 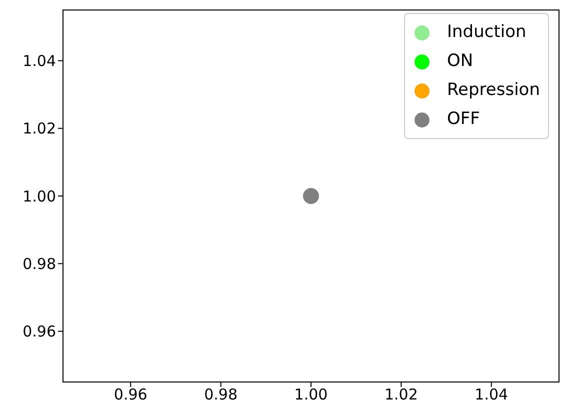 What do you see at coordinates (311, 395) in the screenshot?
I see `x-tick-label: 1.00` at bounding box center [311, 395].